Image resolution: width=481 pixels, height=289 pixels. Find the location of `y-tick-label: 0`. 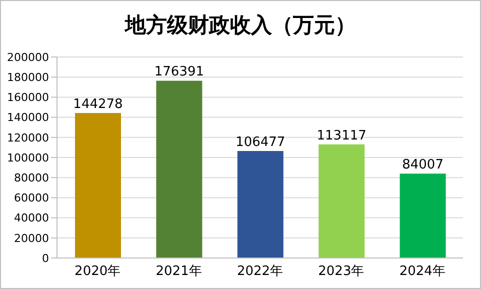

y-tick-label: 0 is located at coordinates (45, 258).